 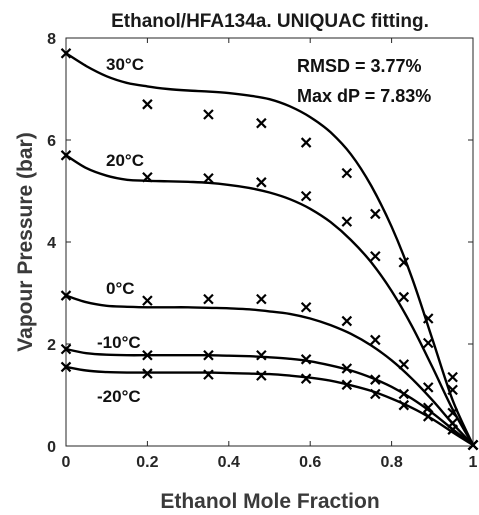 What do you see at coordinates (269, 501) in the screenshot?
I see `x-axis-label: Ethanol Mole Fraction` at bounding box center [269, 501].